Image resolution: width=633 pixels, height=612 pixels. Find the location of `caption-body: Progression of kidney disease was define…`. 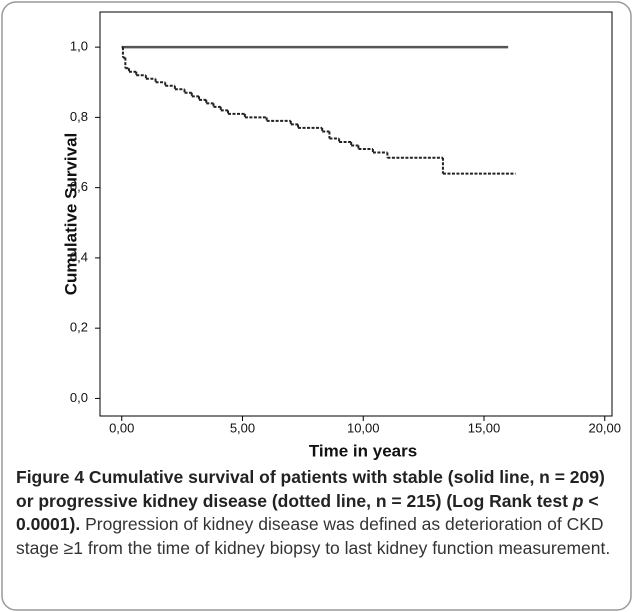

caption-body: Progression of kidney disease was define… is located at coordinates (313, 536).